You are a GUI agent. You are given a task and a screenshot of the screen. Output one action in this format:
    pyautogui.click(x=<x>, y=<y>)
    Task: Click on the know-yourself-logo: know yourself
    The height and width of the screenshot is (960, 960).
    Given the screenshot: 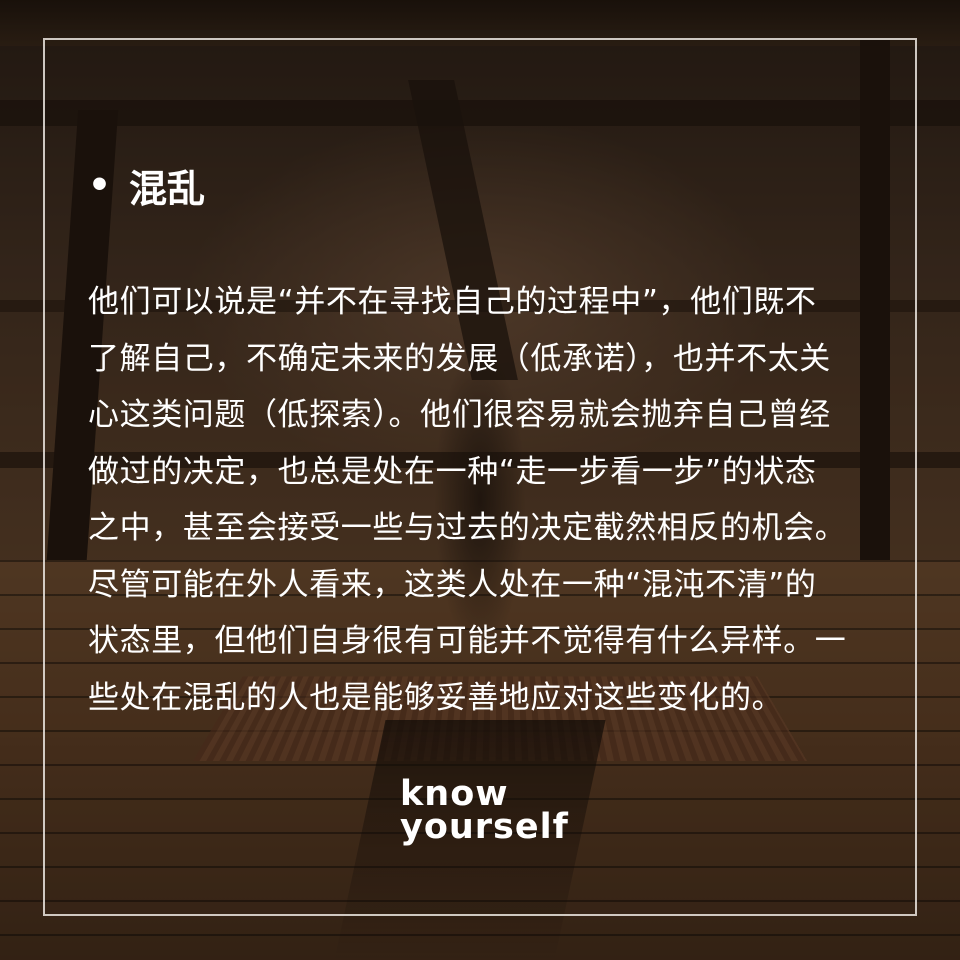 What is the action you would take?
    pyautogui.click(x=484, y=810)
    